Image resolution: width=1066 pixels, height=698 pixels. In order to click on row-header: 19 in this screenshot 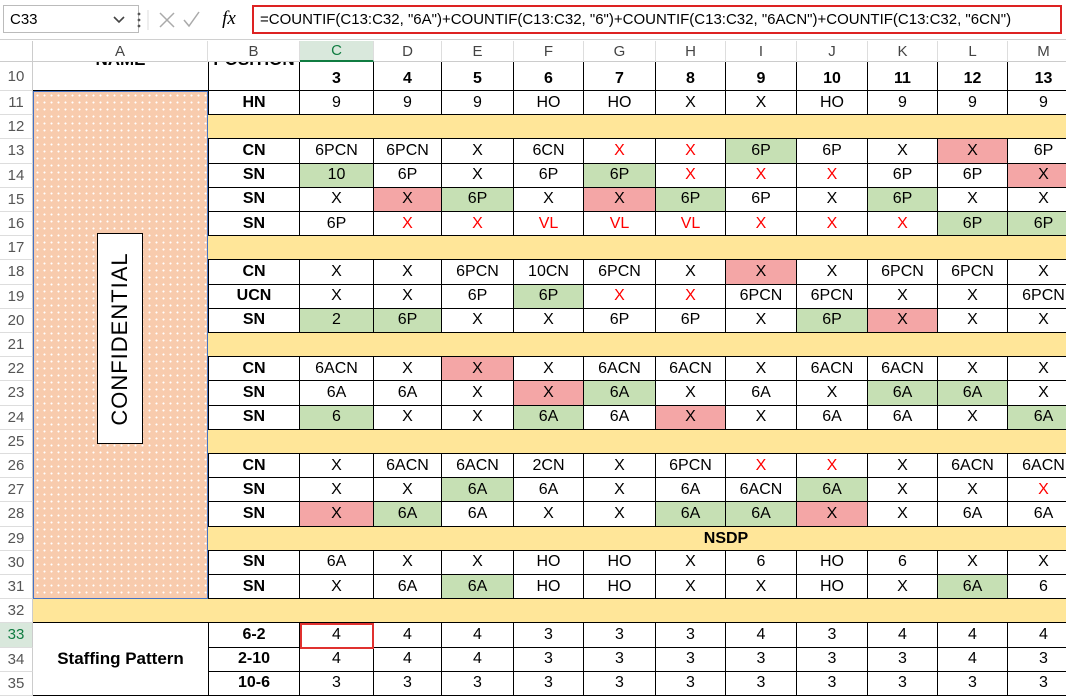, I will do `click(16, 296)`.